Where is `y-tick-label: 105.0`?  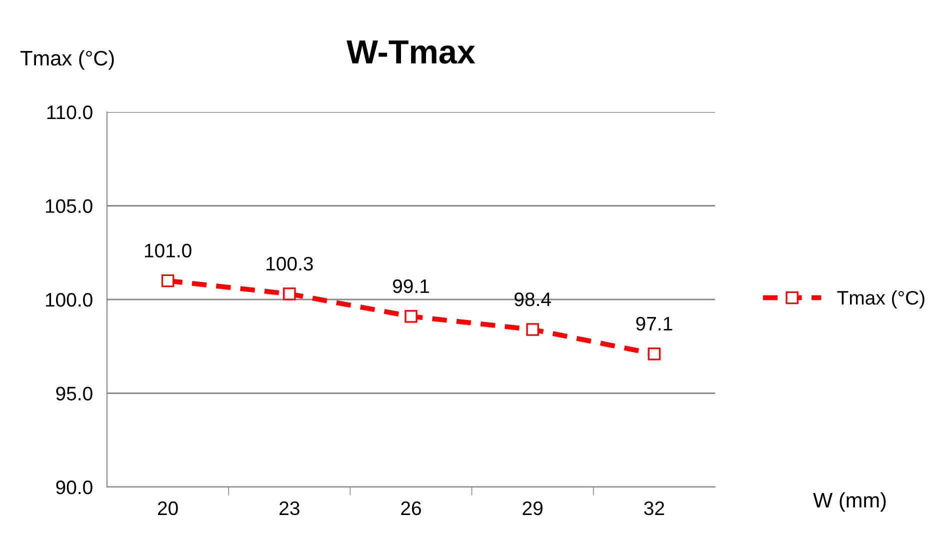
y-tick-label: 105.0 is located at coordinates (69, 206).